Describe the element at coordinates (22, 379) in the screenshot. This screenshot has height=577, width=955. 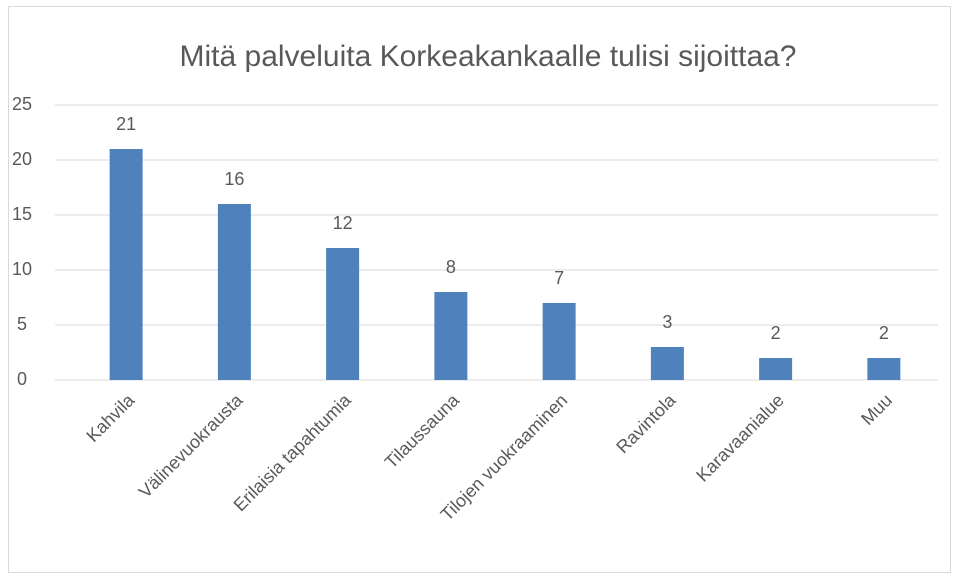
I see `y-tick-label: 0` at that location.